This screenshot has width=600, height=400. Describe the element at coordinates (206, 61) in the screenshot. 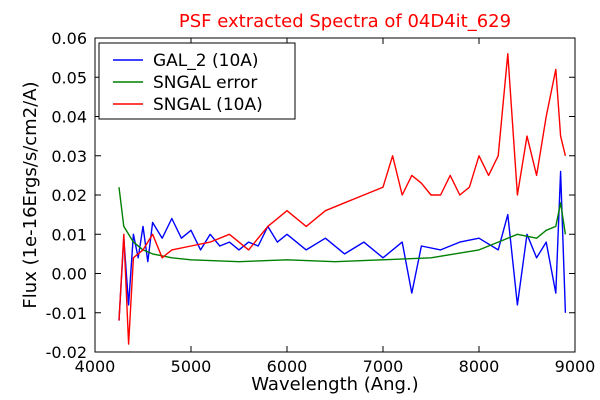

I see `legend-label: GAL_2 (10A)` at that location.